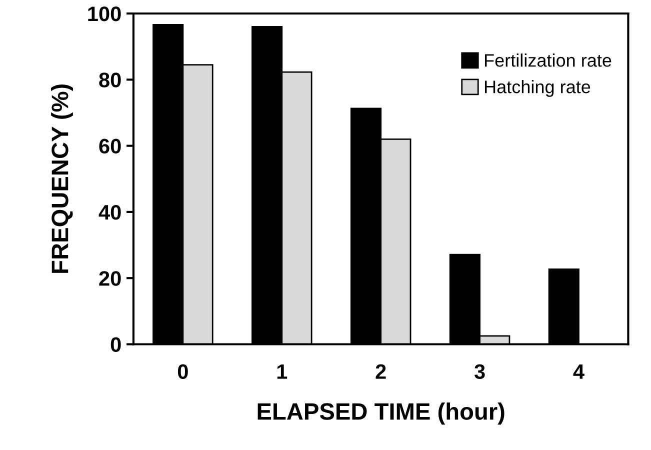 The height and width of the screenshot is (450, 651). Describe the element at coordinates (183, 371) in the screenshot. I see `x-tick-label: 0` at that location.